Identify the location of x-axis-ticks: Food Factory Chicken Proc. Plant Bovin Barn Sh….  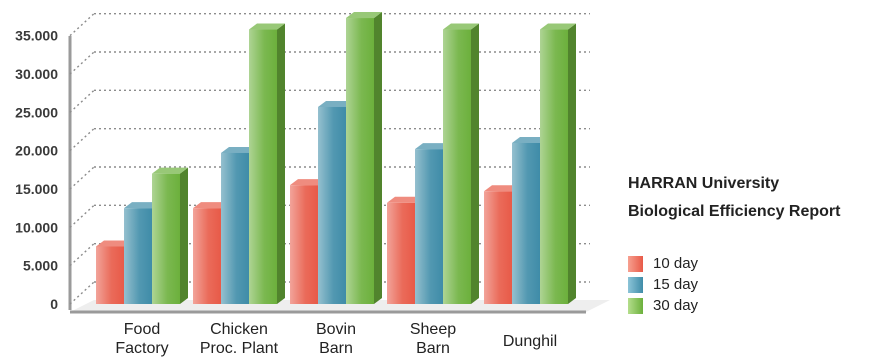
(336, 339).